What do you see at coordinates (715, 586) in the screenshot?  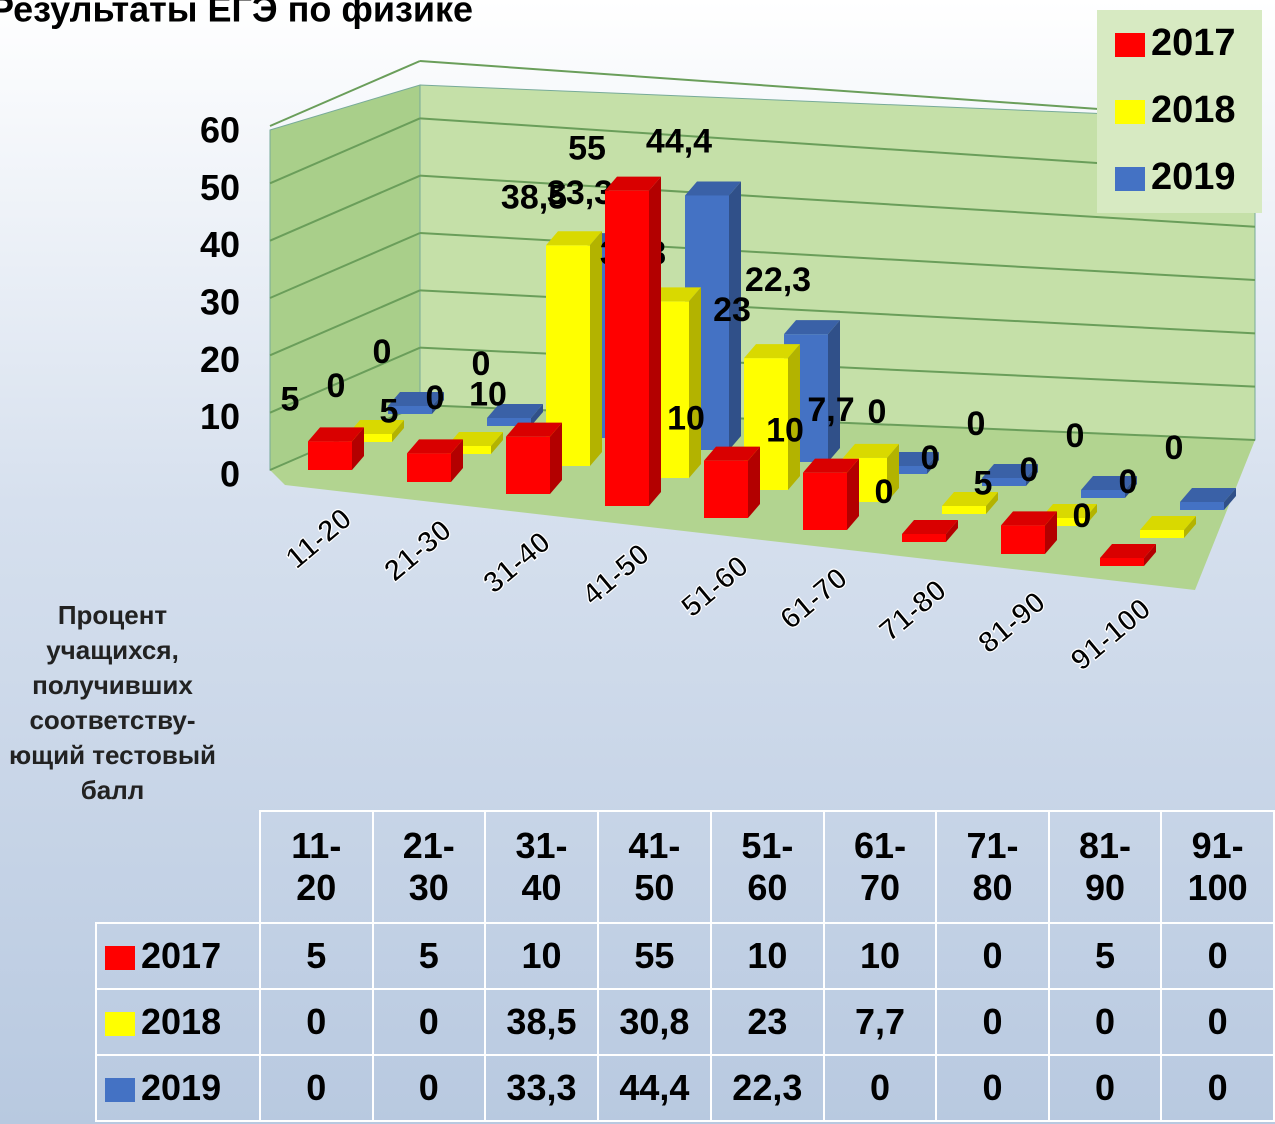 I see `x-tick-label: 51-60` at bounding box center [715, 586].